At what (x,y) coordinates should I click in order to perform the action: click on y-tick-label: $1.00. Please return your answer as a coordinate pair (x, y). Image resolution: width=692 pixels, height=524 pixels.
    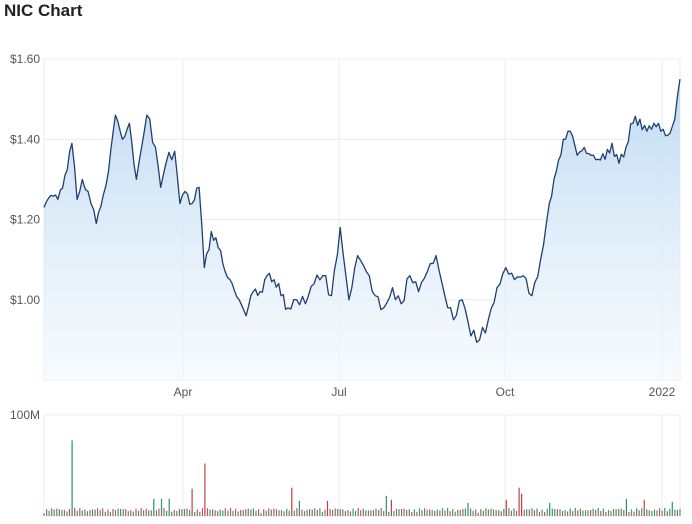
    Looking at the image, I should click on (25, 300).